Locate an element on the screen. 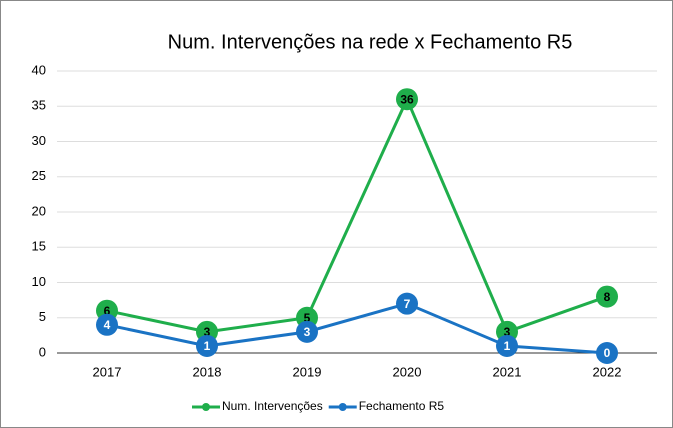 This screenshot has width=673, height=428. legend-label: Fechamento R5 is located at coordinates (402, 406).